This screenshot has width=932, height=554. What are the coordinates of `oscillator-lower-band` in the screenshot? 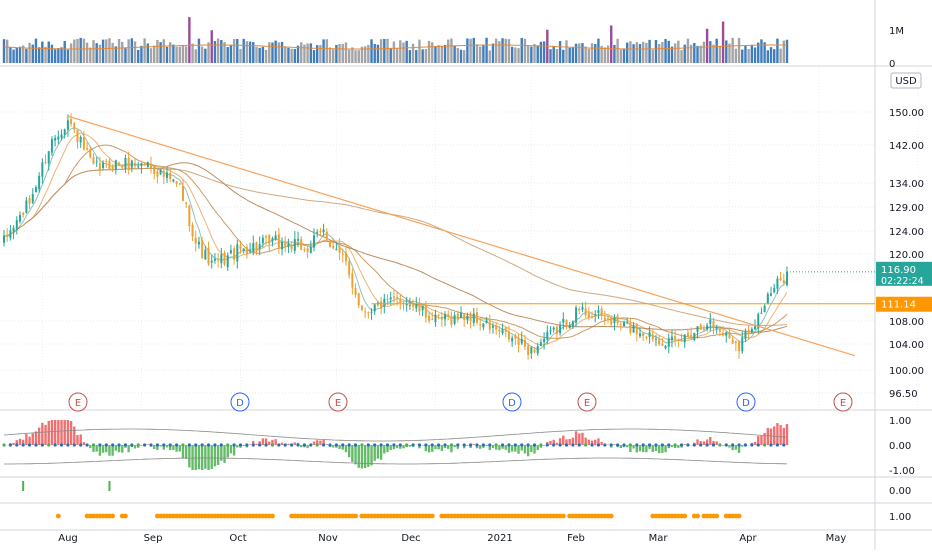 It's located at (395, 461).